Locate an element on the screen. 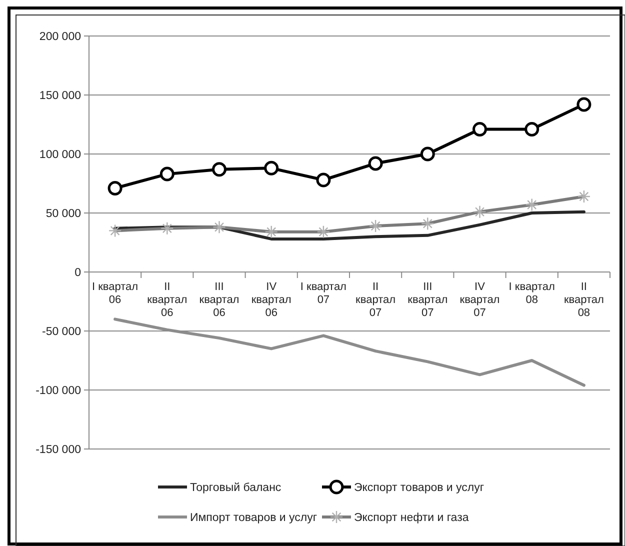  x-tick-label: I квартал 08 is located at coordinates (531, 293).